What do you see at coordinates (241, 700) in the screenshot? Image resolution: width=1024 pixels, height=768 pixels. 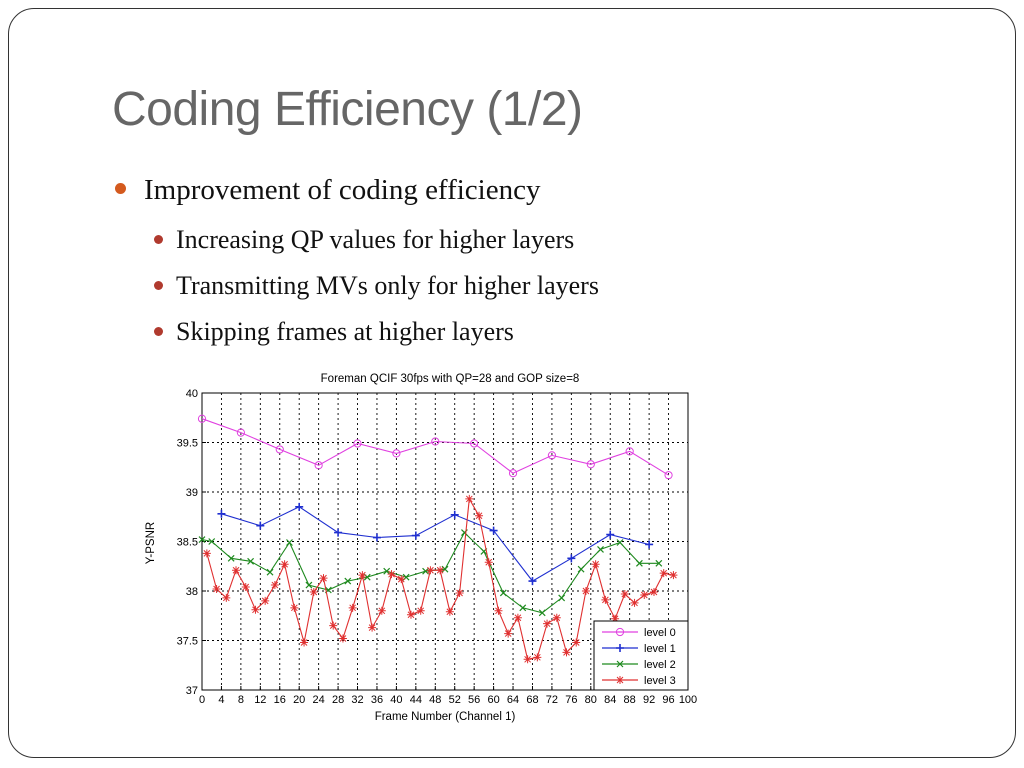 I see `x-tick-label: 8` at bounding box center [241, 700].